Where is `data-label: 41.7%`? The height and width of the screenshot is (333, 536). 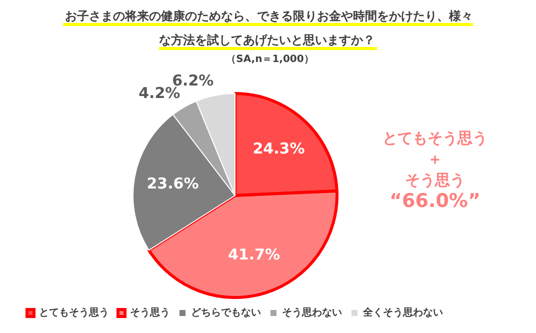
data-label: 41.7% is located at coordinates (254, 255).